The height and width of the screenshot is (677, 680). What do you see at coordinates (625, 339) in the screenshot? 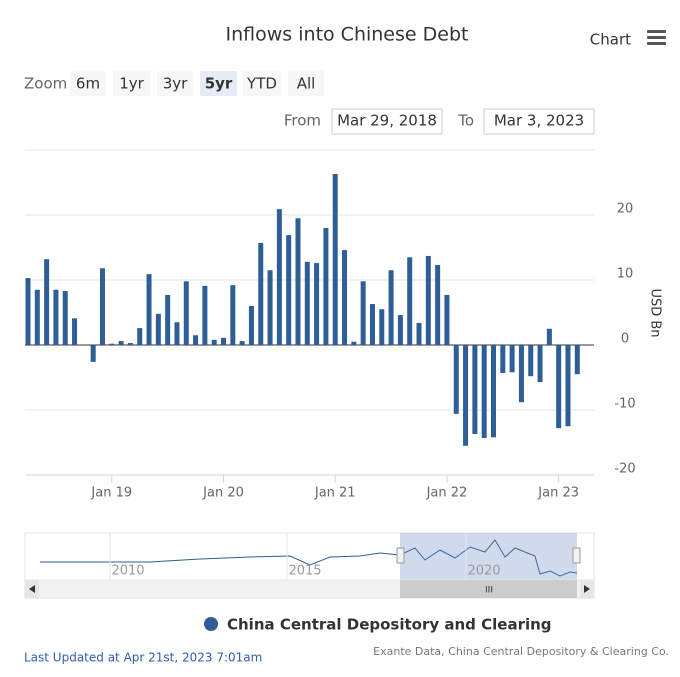
I see `y-tick-label: 0` at bounding box center [625, 339].